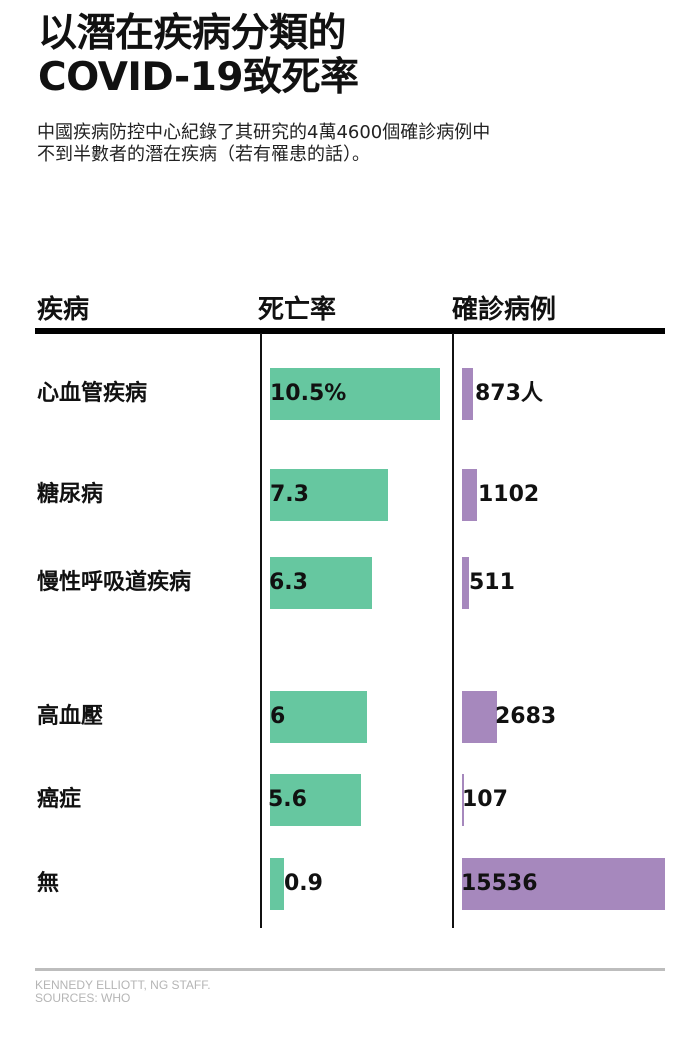 Image resolution: width=700 pixels, height=1059 pixels. I want to click on rate-column-divider, so click(261, 630).